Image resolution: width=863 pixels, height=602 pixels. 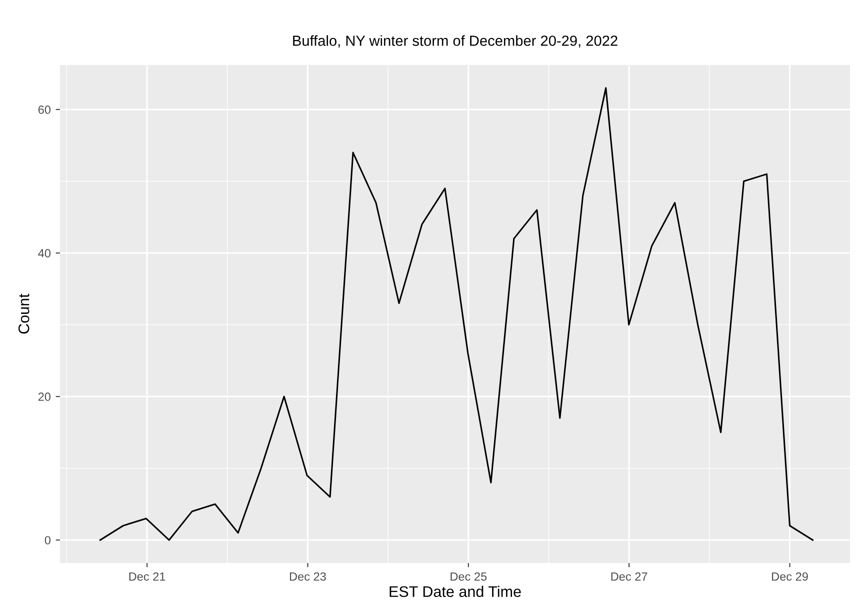 What do you see at coordinates (44, 110) in the screenshot?
I see `y-tick-label: 60` at bounding box center [44, 110].